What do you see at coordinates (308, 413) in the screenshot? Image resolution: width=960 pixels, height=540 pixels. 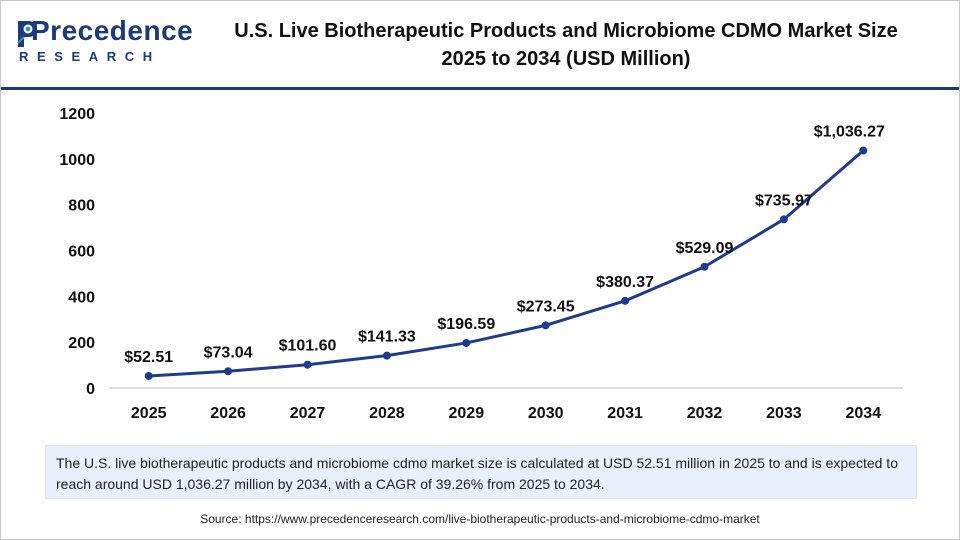 I see `x-tick-label: 2027` at bounding box center [308, 413].